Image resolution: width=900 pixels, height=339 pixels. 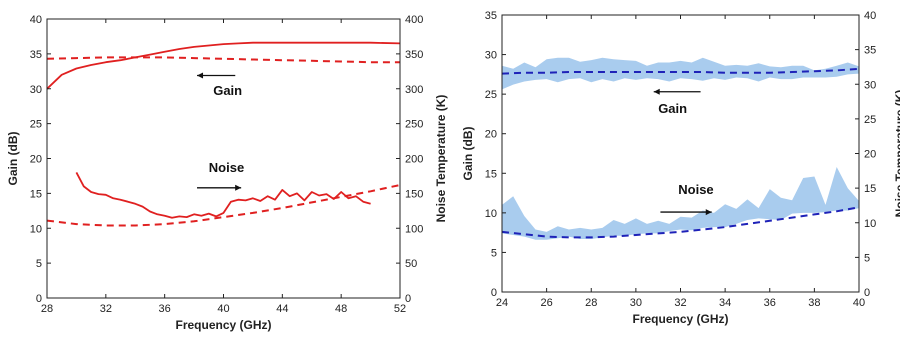 I want to click on x-tick-label: 52, so click(x=400, y=309).